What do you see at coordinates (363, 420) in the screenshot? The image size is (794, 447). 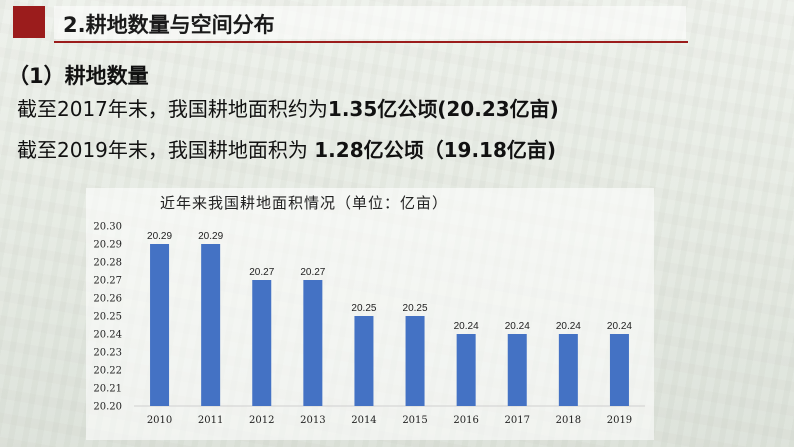 I see `x-tick-label: 2014` at bounding box center [363, 420].